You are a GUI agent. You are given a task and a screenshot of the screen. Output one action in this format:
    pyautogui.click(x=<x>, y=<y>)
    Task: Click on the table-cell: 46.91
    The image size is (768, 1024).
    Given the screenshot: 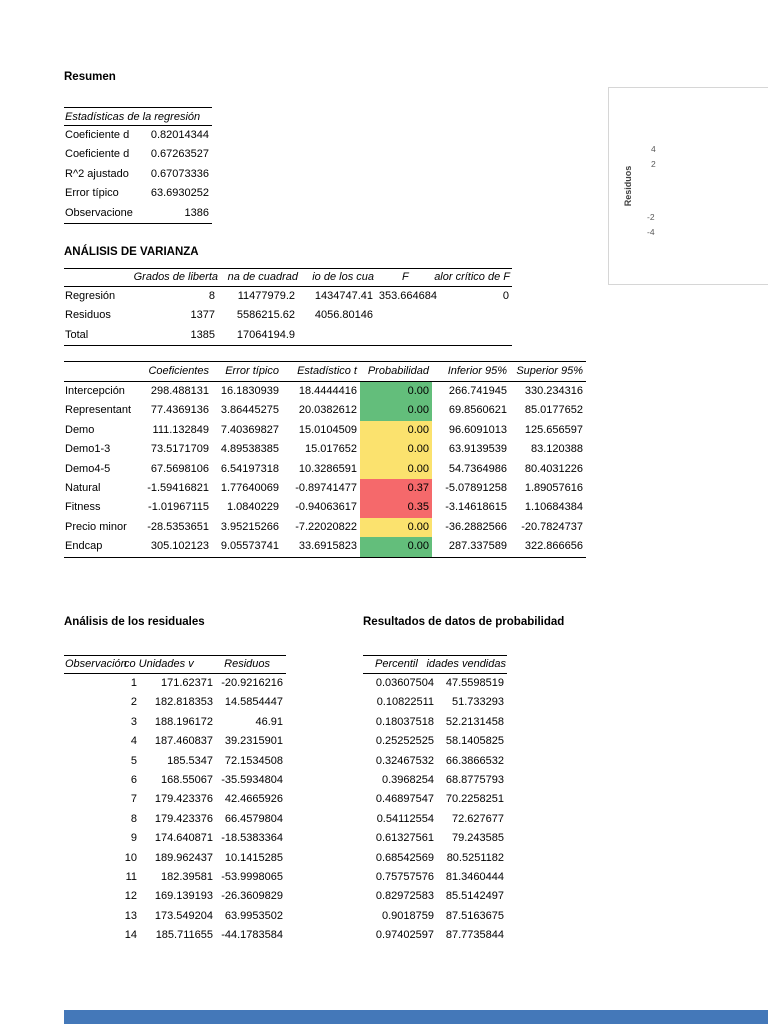 What is the action you would take?
    pyautogui.click(x=269, y=721)
    